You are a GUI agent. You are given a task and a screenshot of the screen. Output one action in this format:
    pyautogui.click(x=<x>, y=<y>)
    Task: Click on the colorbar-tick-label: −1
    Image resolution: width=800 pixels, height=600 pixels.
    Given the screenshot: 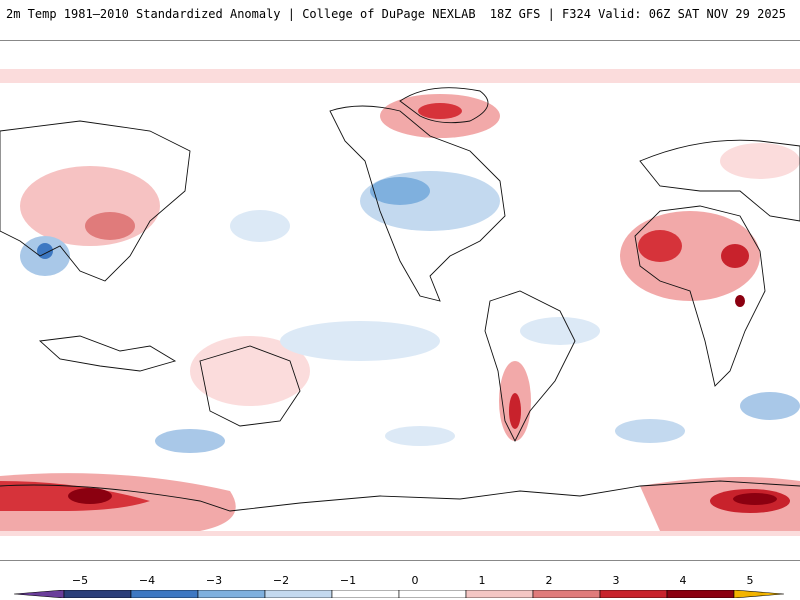 What is the action you would take?
    pyautogui.click(x=348, y=580)
    